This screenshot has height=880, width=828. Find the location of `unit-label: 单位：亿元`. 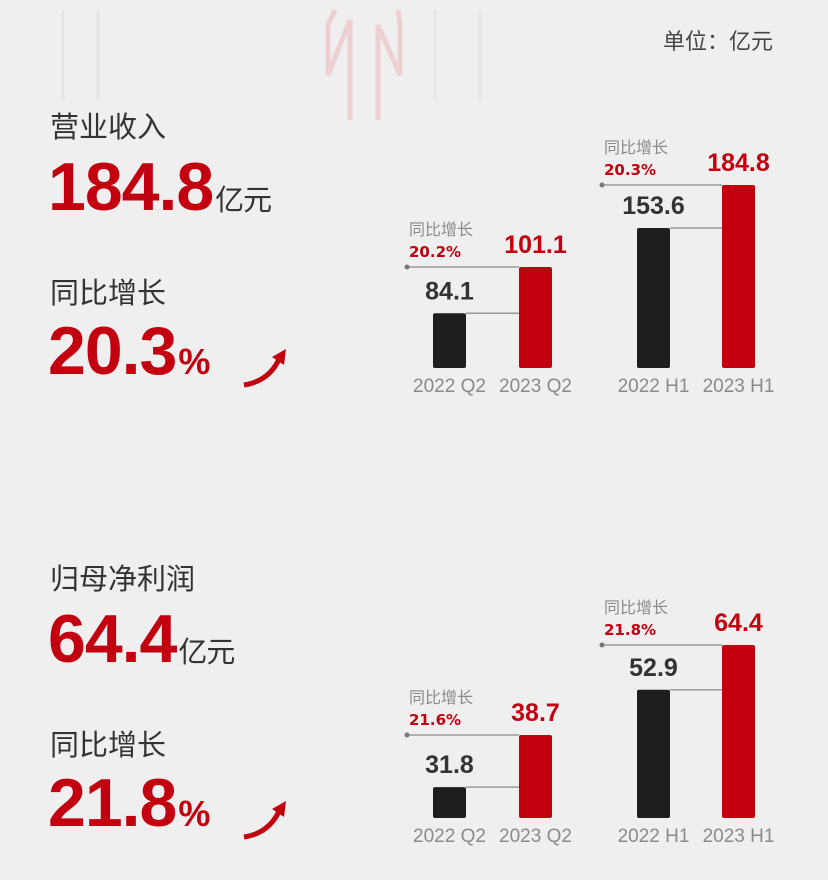

unit-label: 单位：亿元 is located at coordinates (718, 42).